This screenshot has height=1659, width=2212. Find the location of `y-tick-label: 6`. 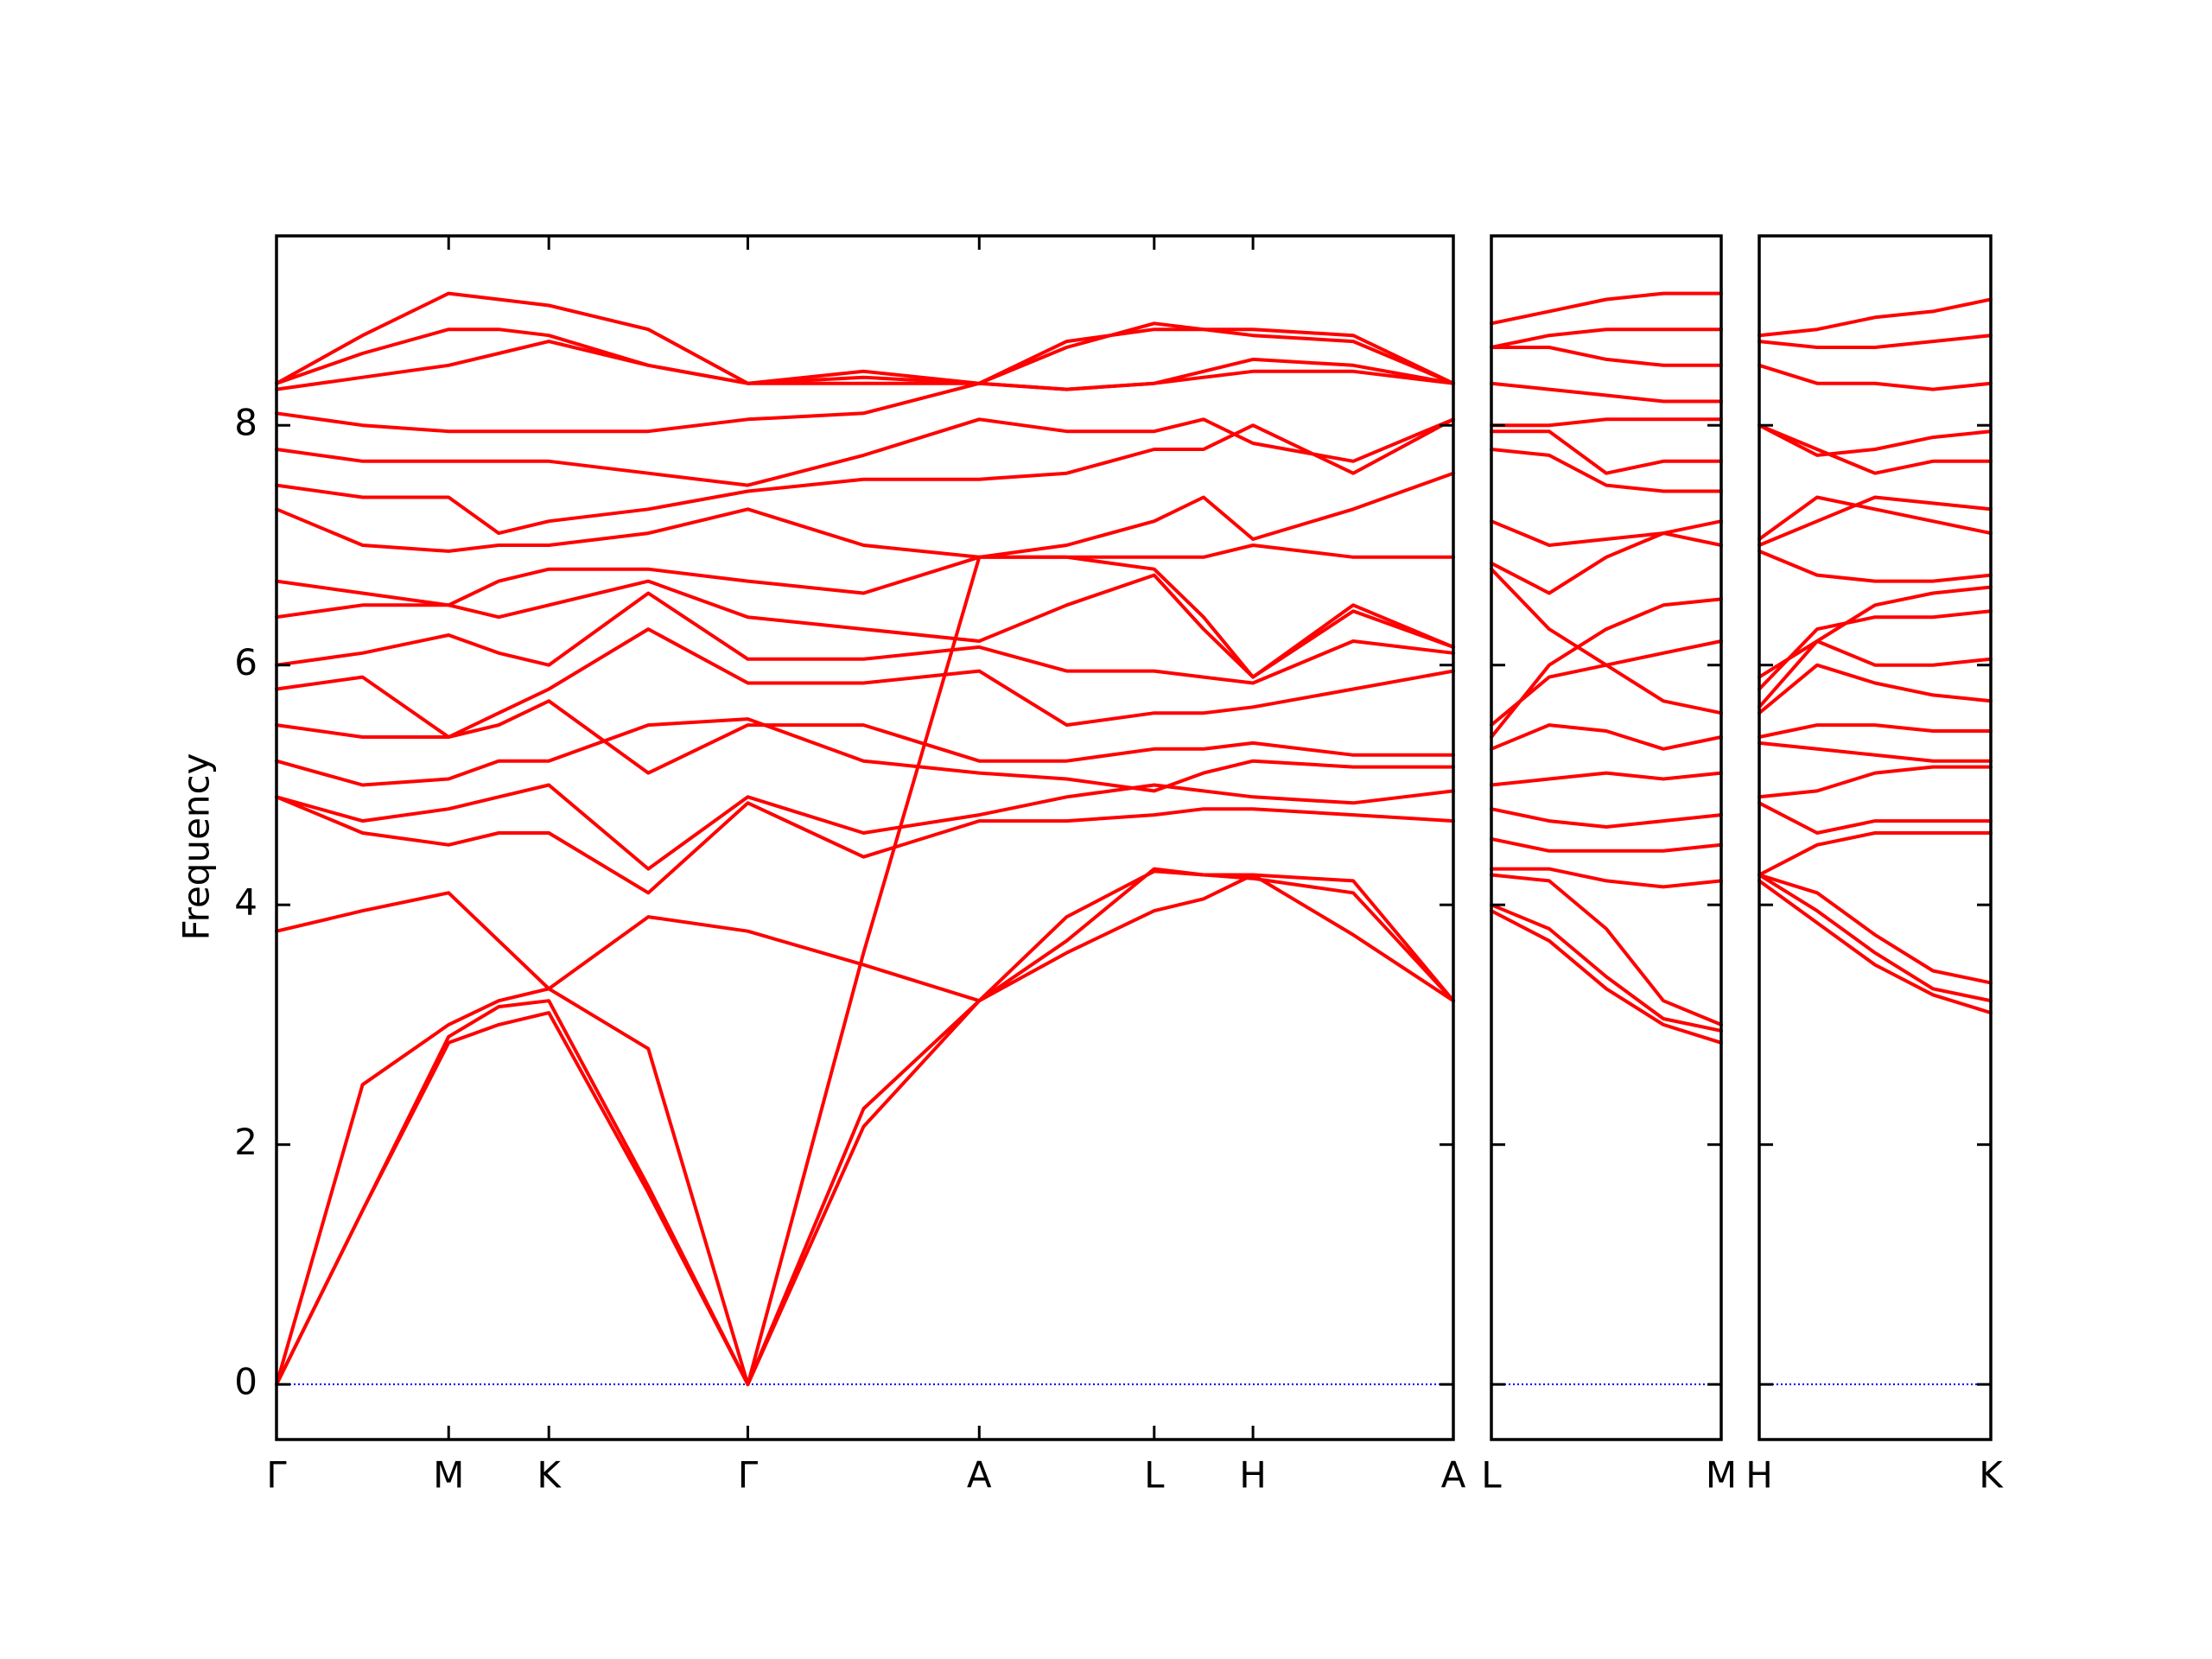

y-tick-label: 6 is located at coordinates (245, 662).